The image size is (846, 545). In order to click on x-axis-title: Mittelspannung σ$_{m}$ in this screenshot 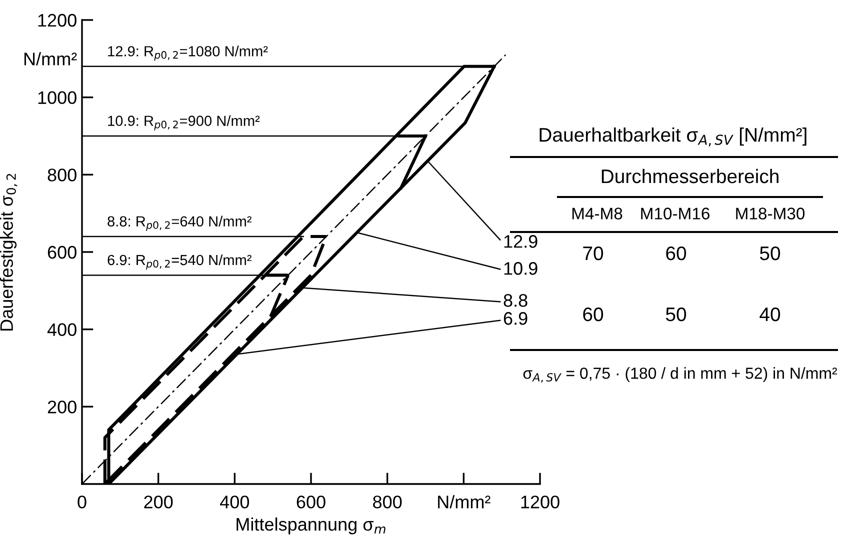, I will do `click(311, 526)`.